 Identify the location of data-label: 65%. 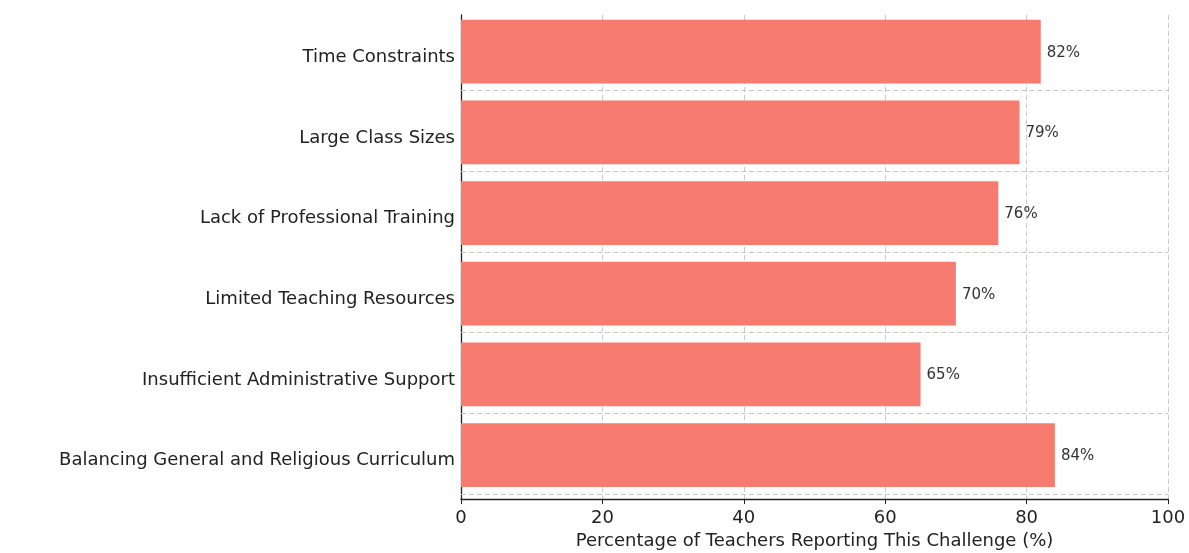
(943, 374).